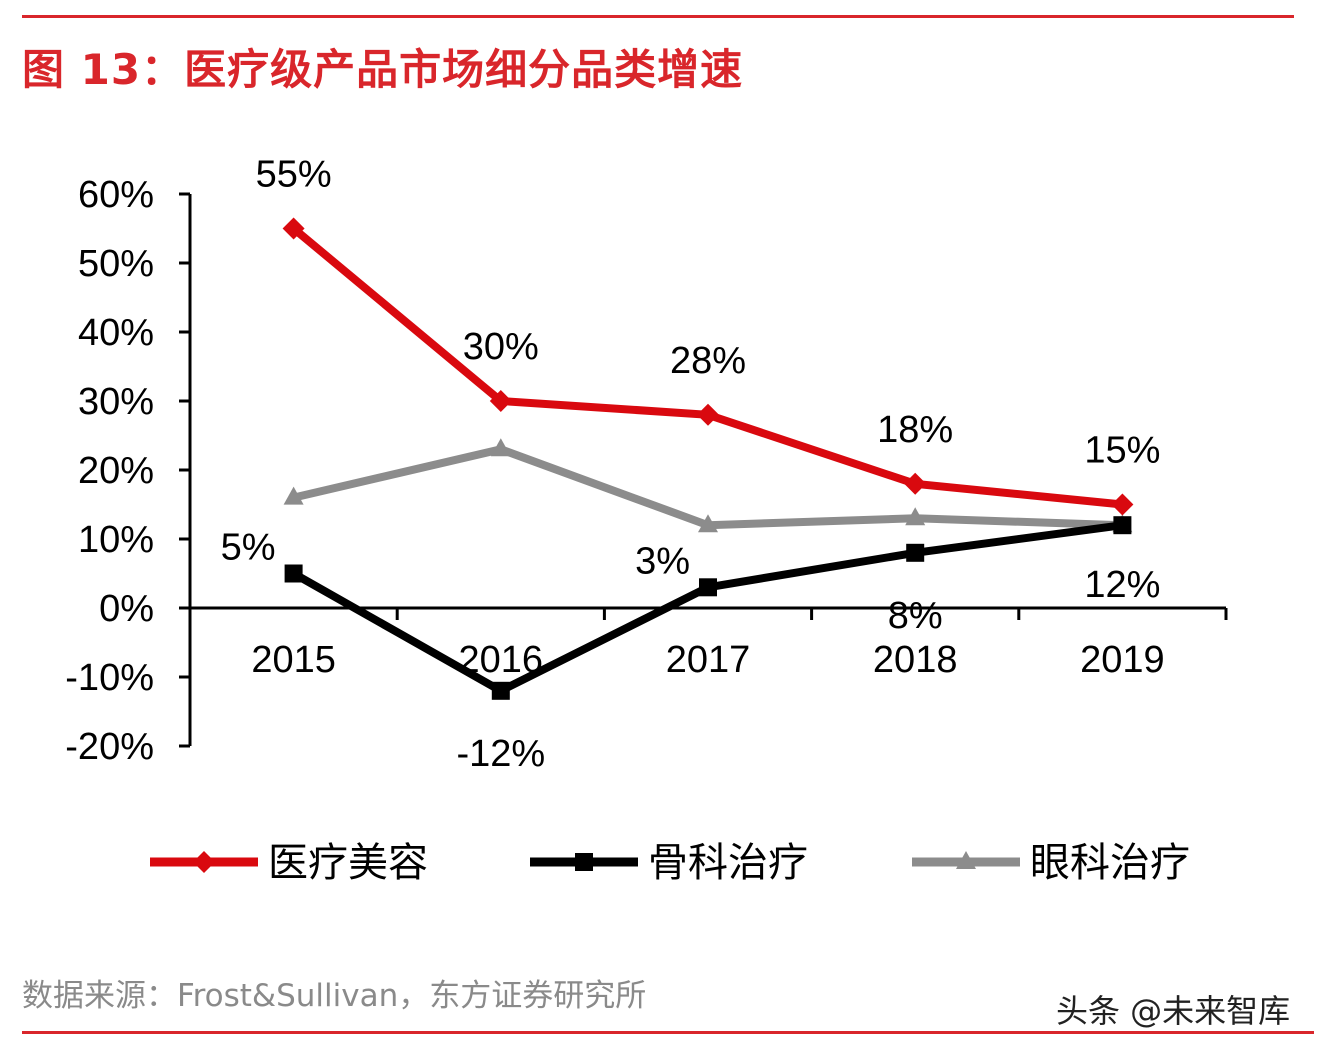 This screenshot has height=1054, width=1330. What do you see at coordinates (1122, 585) in the screenshot?
I see `data-label: 12%` at bounding box center [1122, 585].